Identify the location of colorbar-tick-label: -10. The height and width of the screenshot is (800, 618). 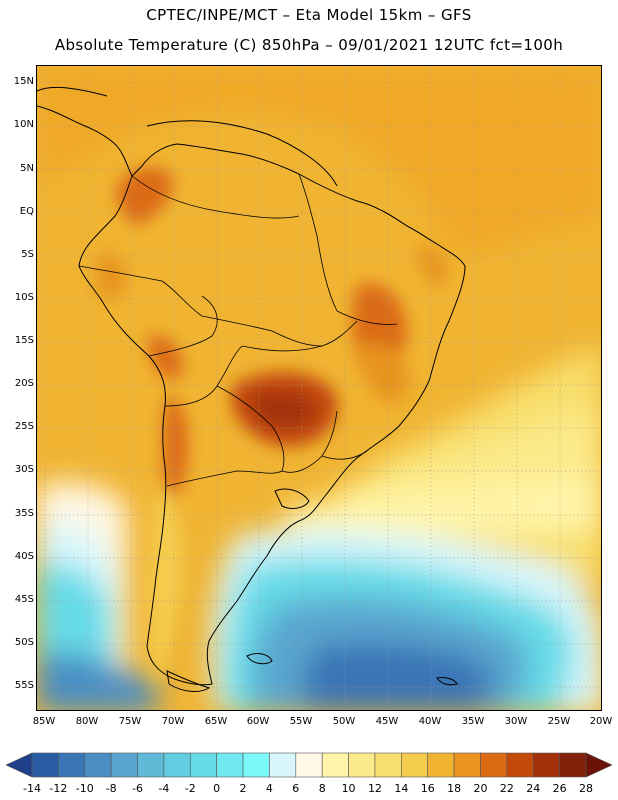
(84, 788).